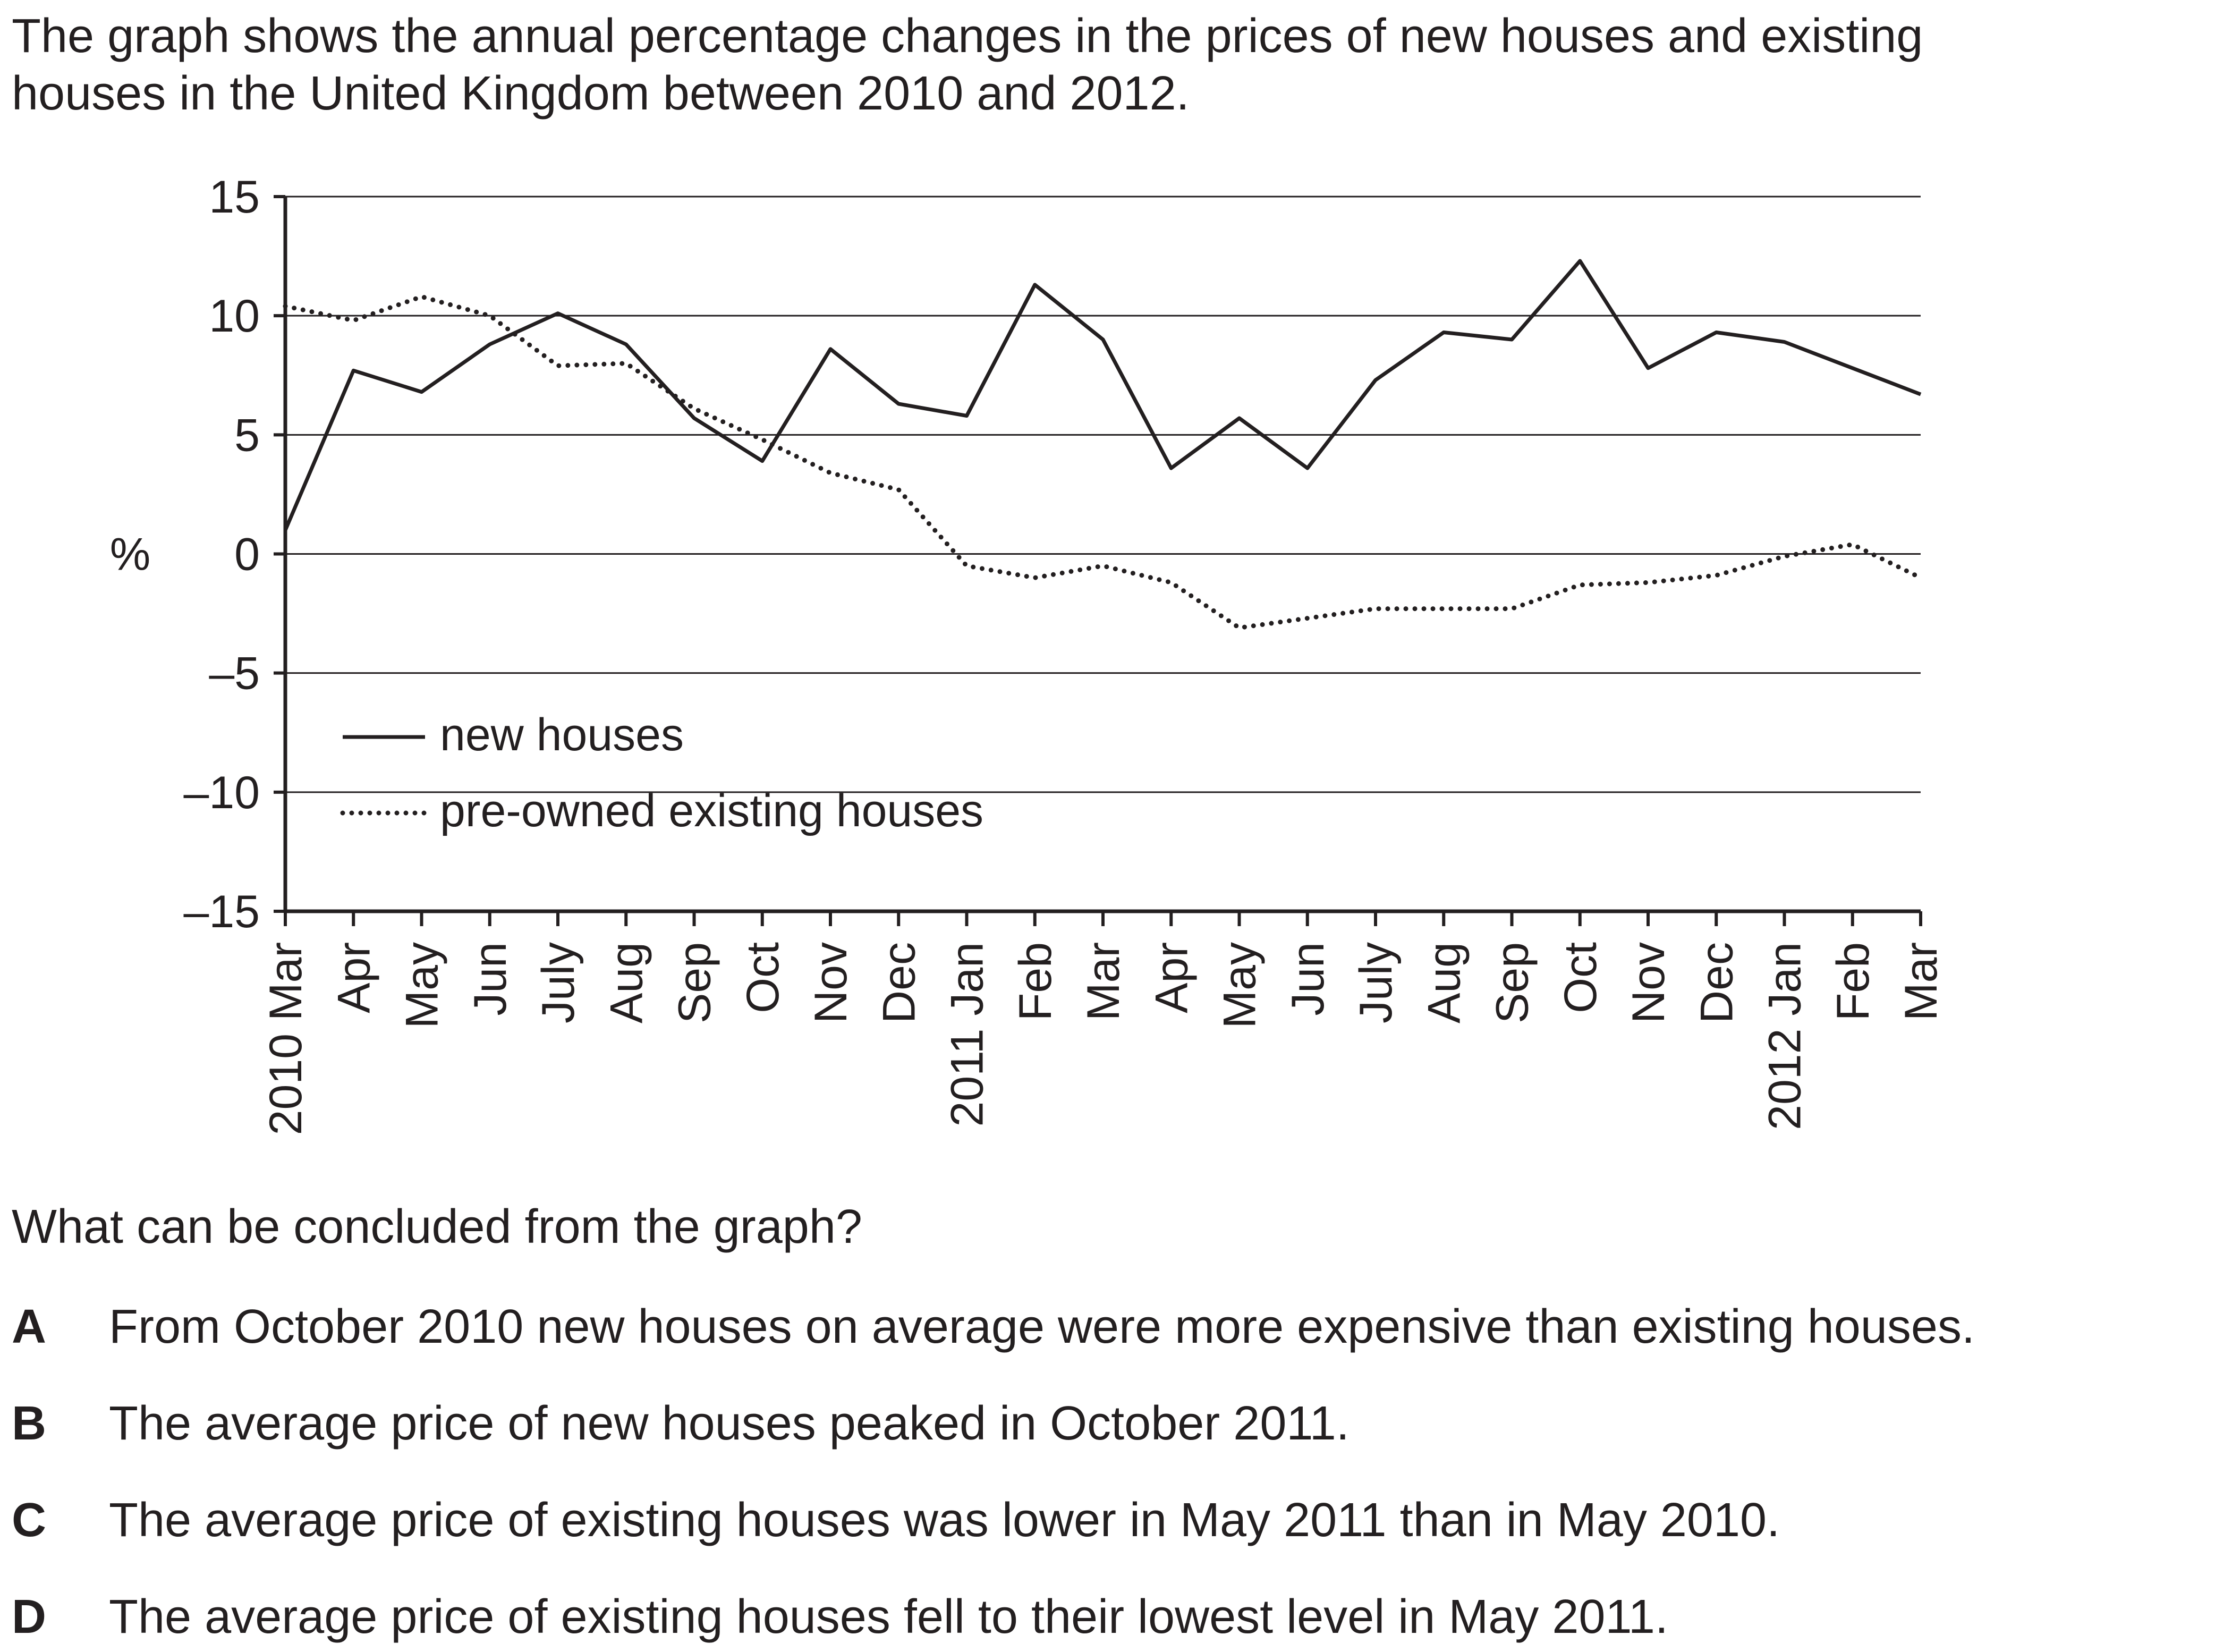 This screenshot has width=2232, height=1652. Describe the element at coordinates (285, 1038) in the screenshot. I see `x-tick-label: 2010 Mar` at that location.